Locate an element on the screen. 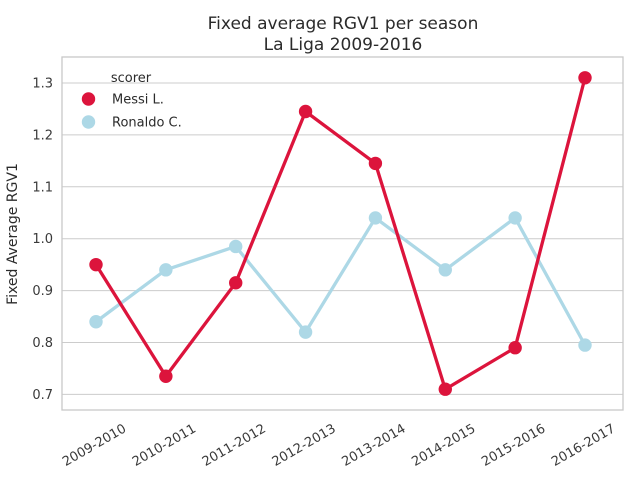  legend-swatch-ronaldo-c is located at coordinates (88, 122).